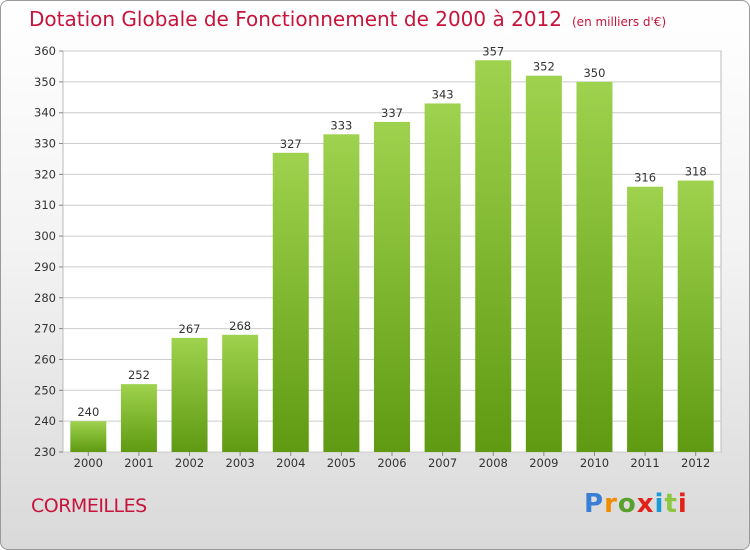  What do you see at coordinates (88, 412) in the screenshot?
I see `value-label-2000: 240` at bounding box center [88, 412].